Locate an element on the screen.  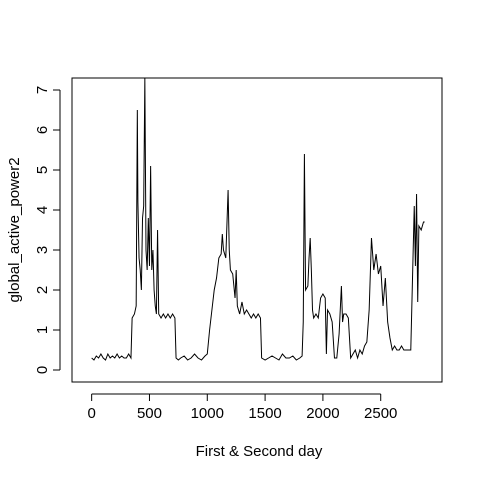
x-tick-label: 1500 is located at coordinates (264, 413).